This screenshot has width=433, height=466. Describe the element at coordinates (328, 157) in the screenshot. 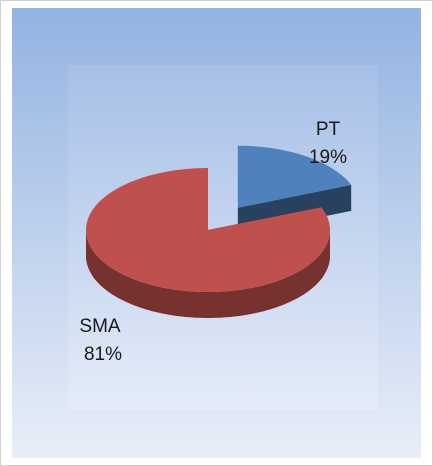

I see `slice-value-label: 19%` at that location.